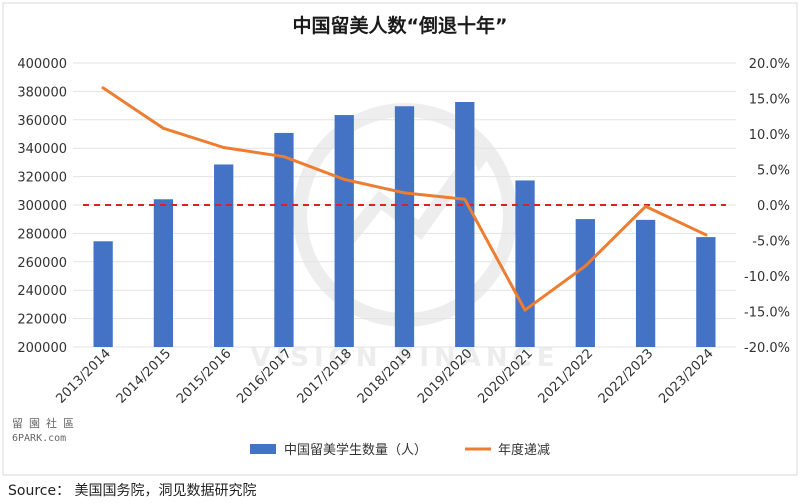  What do you see at coordinates (773, 171) in the screenshot?
I see `right-tick-label: 5.0%` at bounding box center [773, 171].